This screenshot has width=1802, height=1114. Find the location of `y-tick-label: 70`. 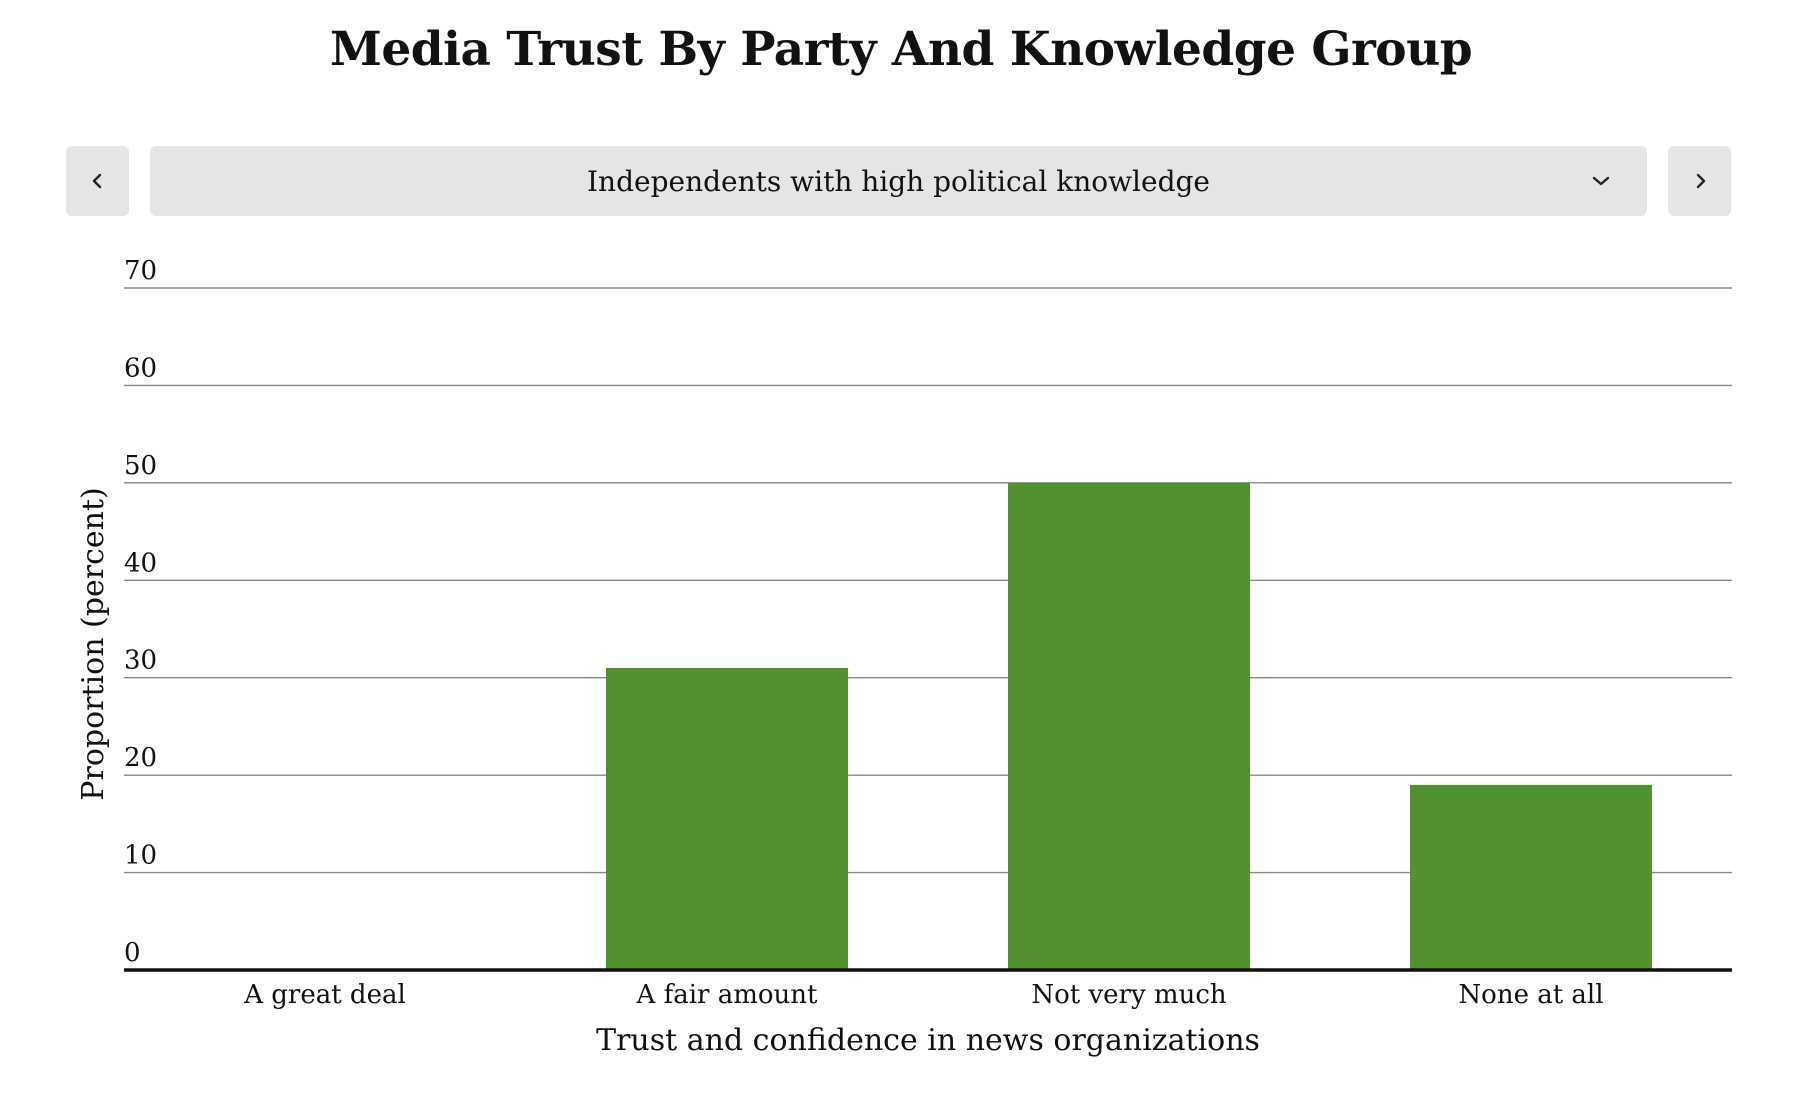

y-tick-label: 70 is located at coordinates (140, 271).